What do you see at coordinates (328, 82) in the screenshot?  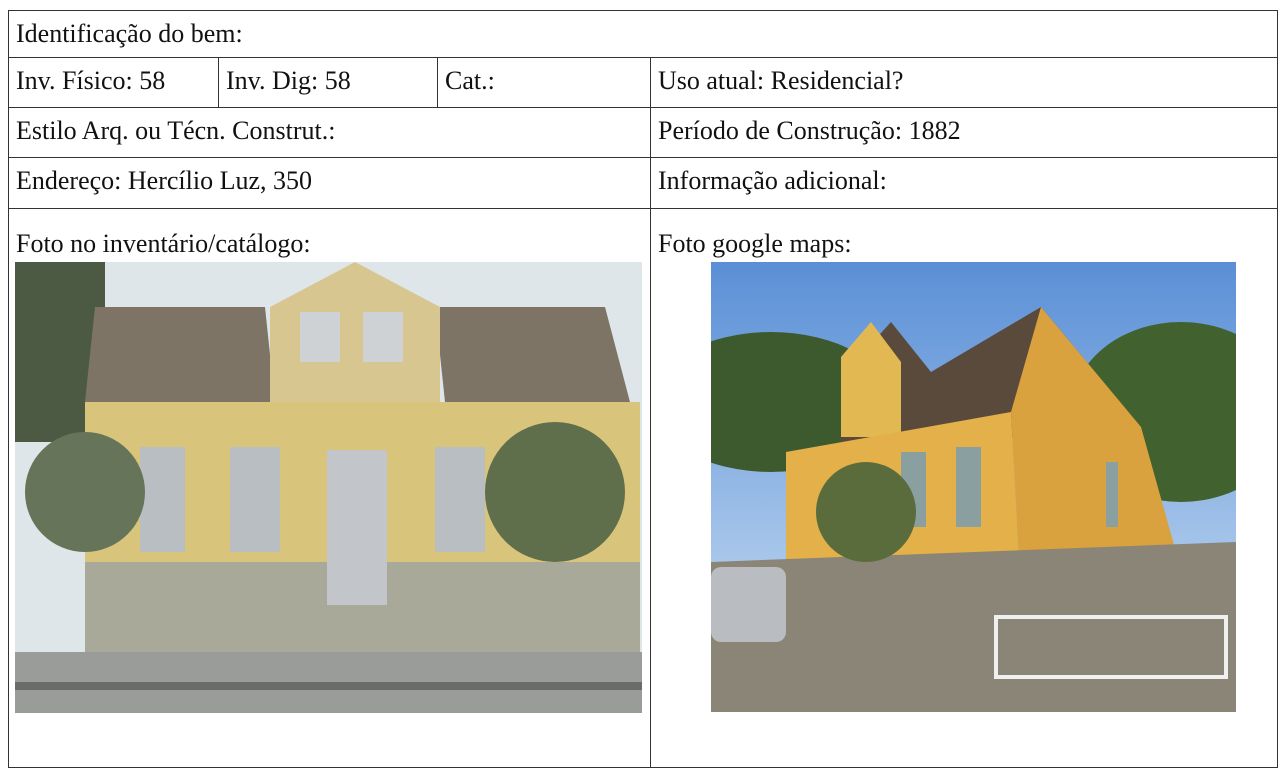 I see `cell: Inv. Dig: 58` at bounding box center [328, 82].